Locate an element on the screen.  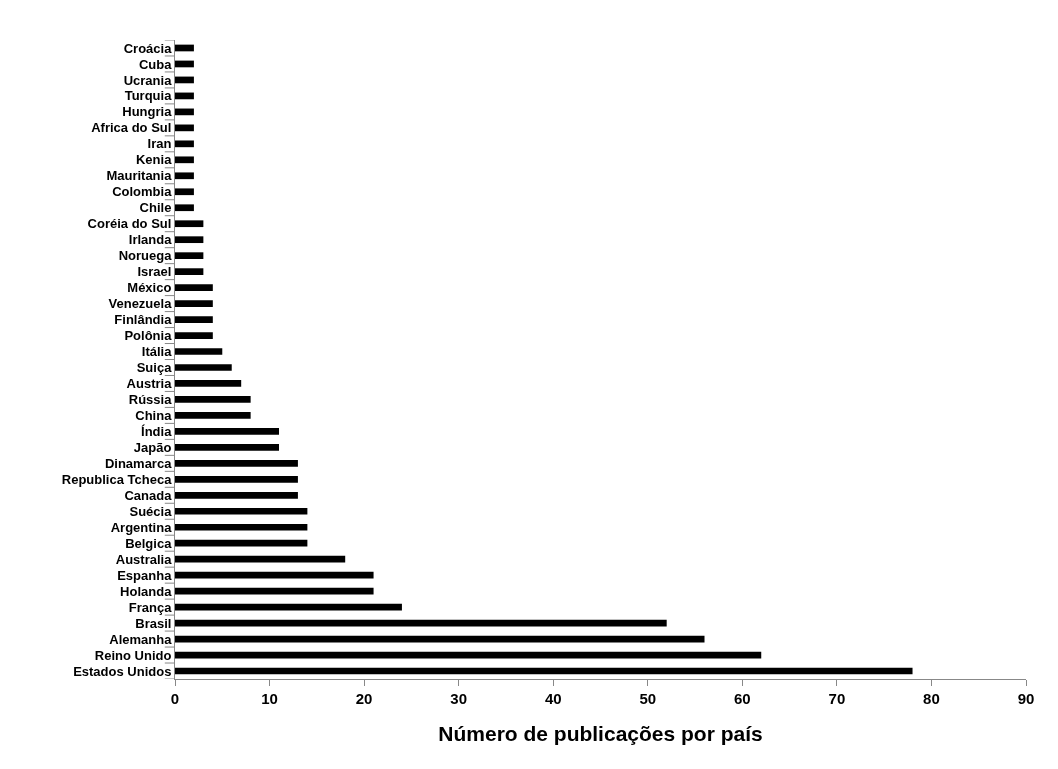
y-tick-label: Estados Unidos is located at coordinates (122, 671).